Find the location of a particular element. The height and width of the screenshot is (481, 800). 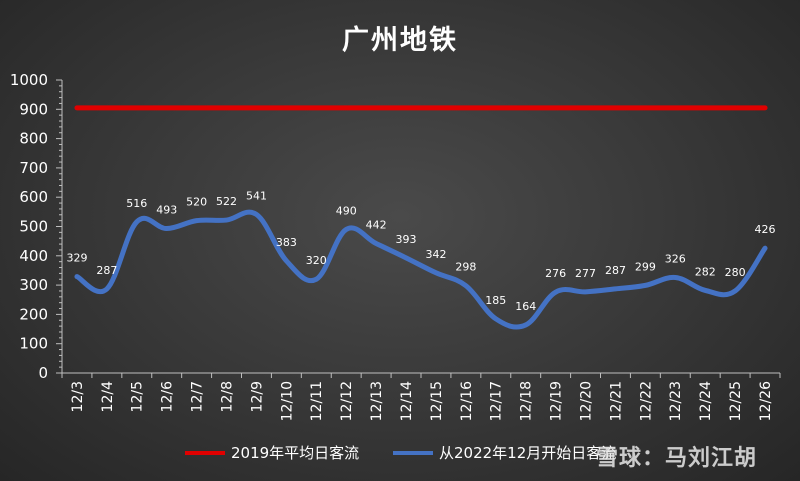

chart-title: 广州地铁 is located at coordinates (400, 40).